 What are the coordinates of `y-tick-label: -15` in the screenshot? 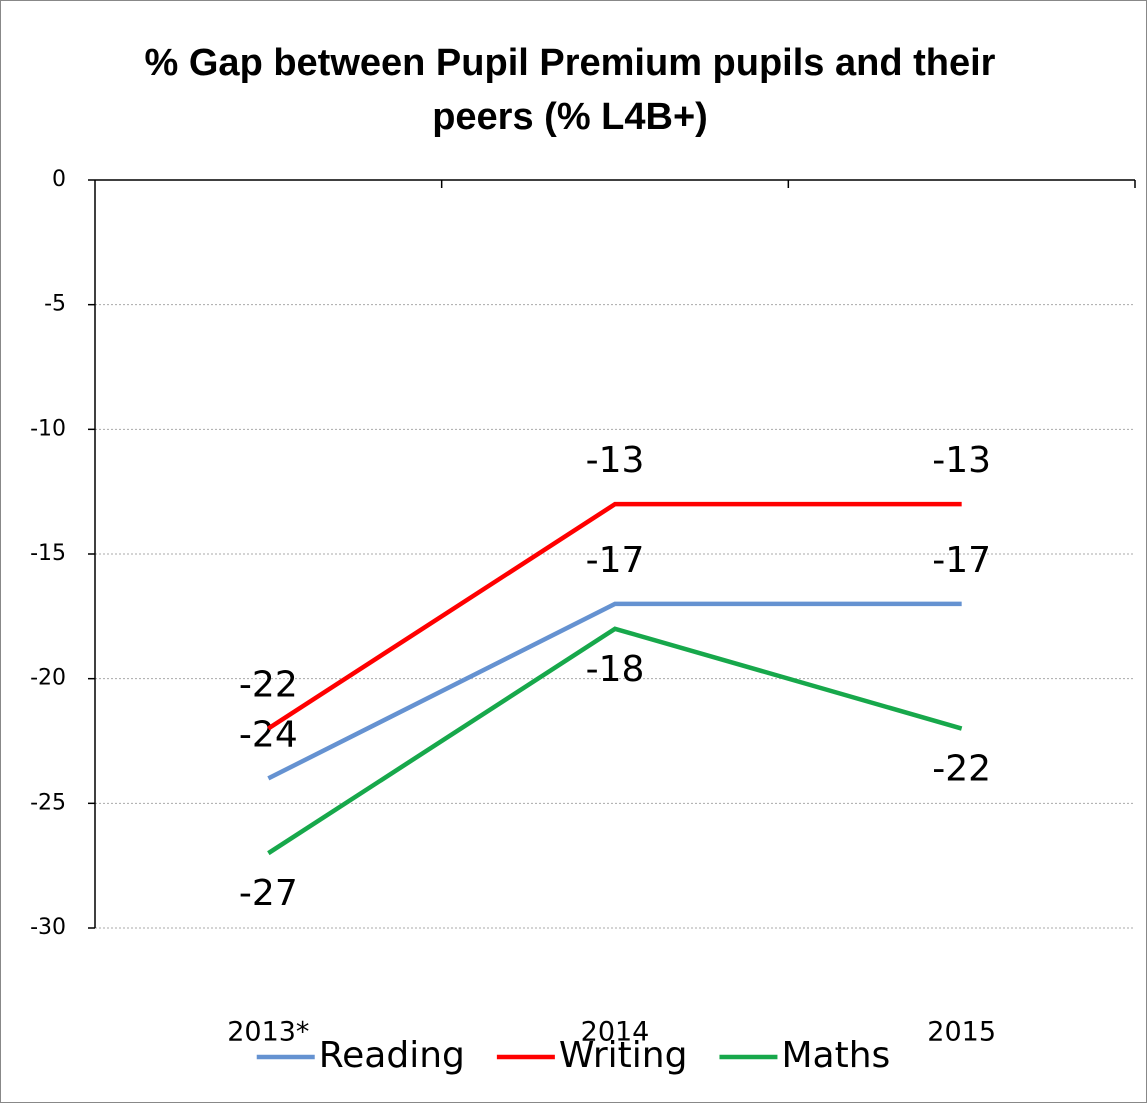 It's located at (48, 553).